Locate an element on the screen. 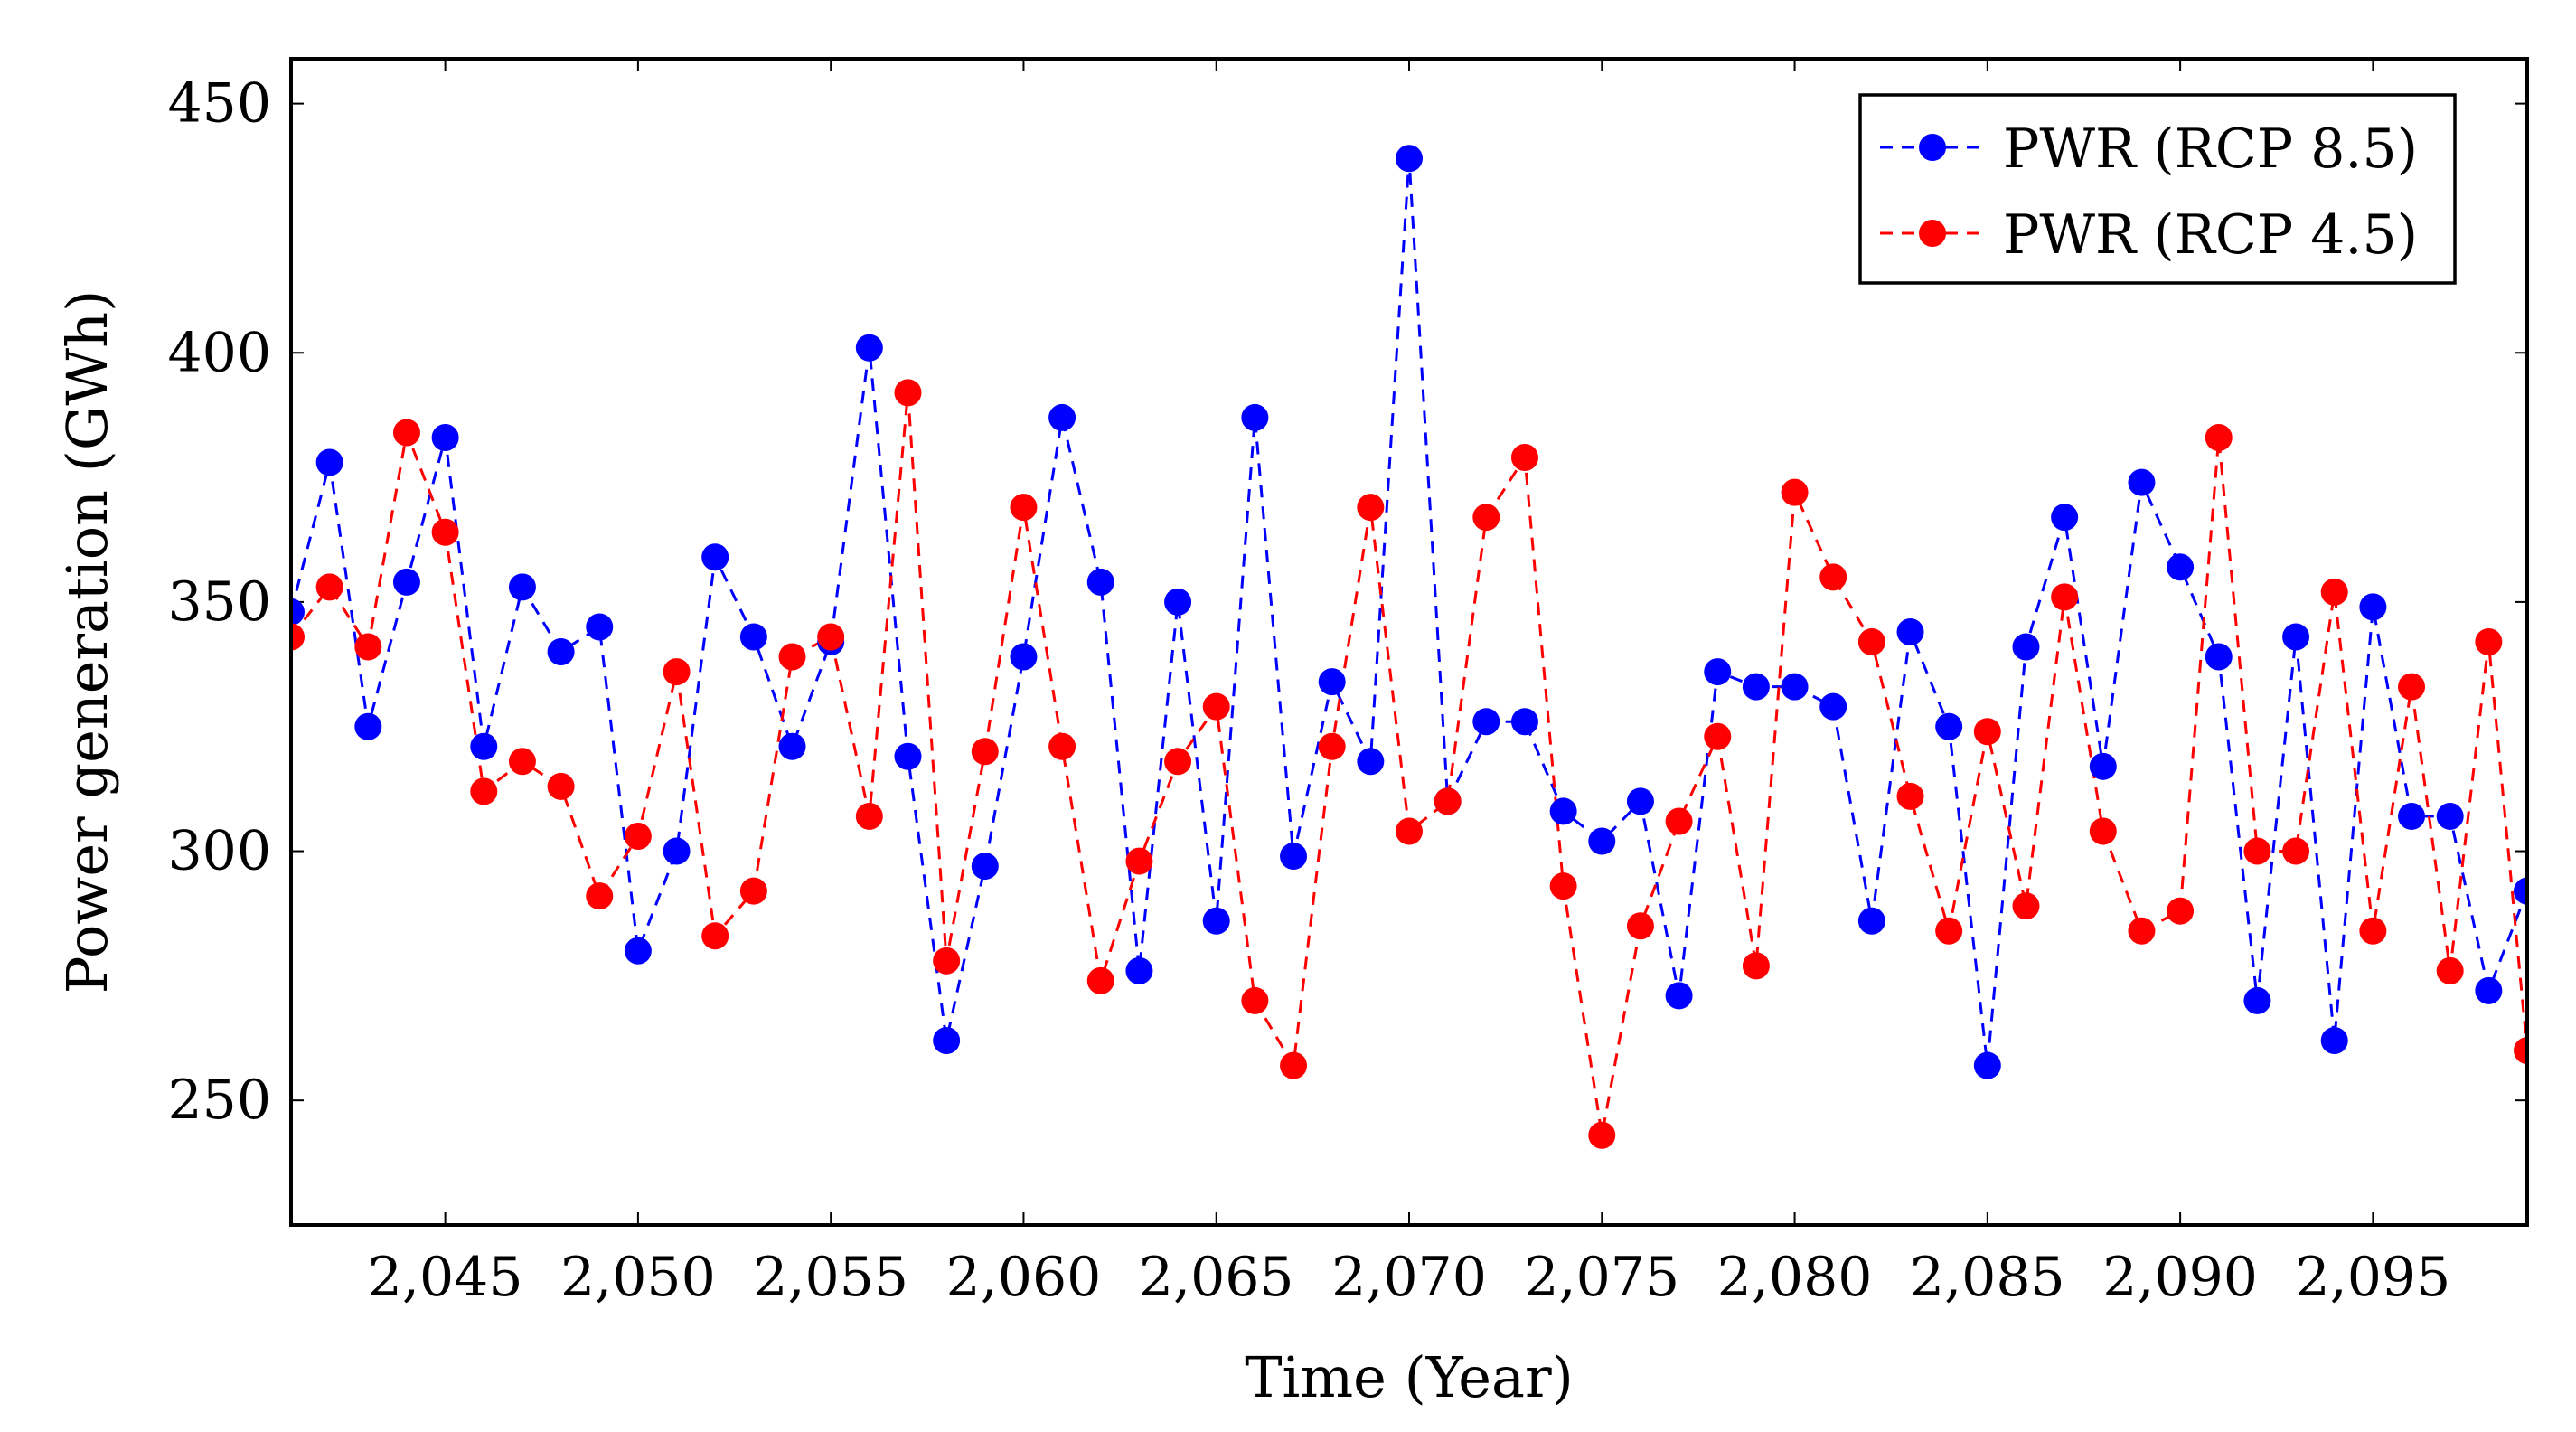 This screenshot has height=1432, width=2576. x-tick-label: 2,070 is located at coordinates (1409, 1278).